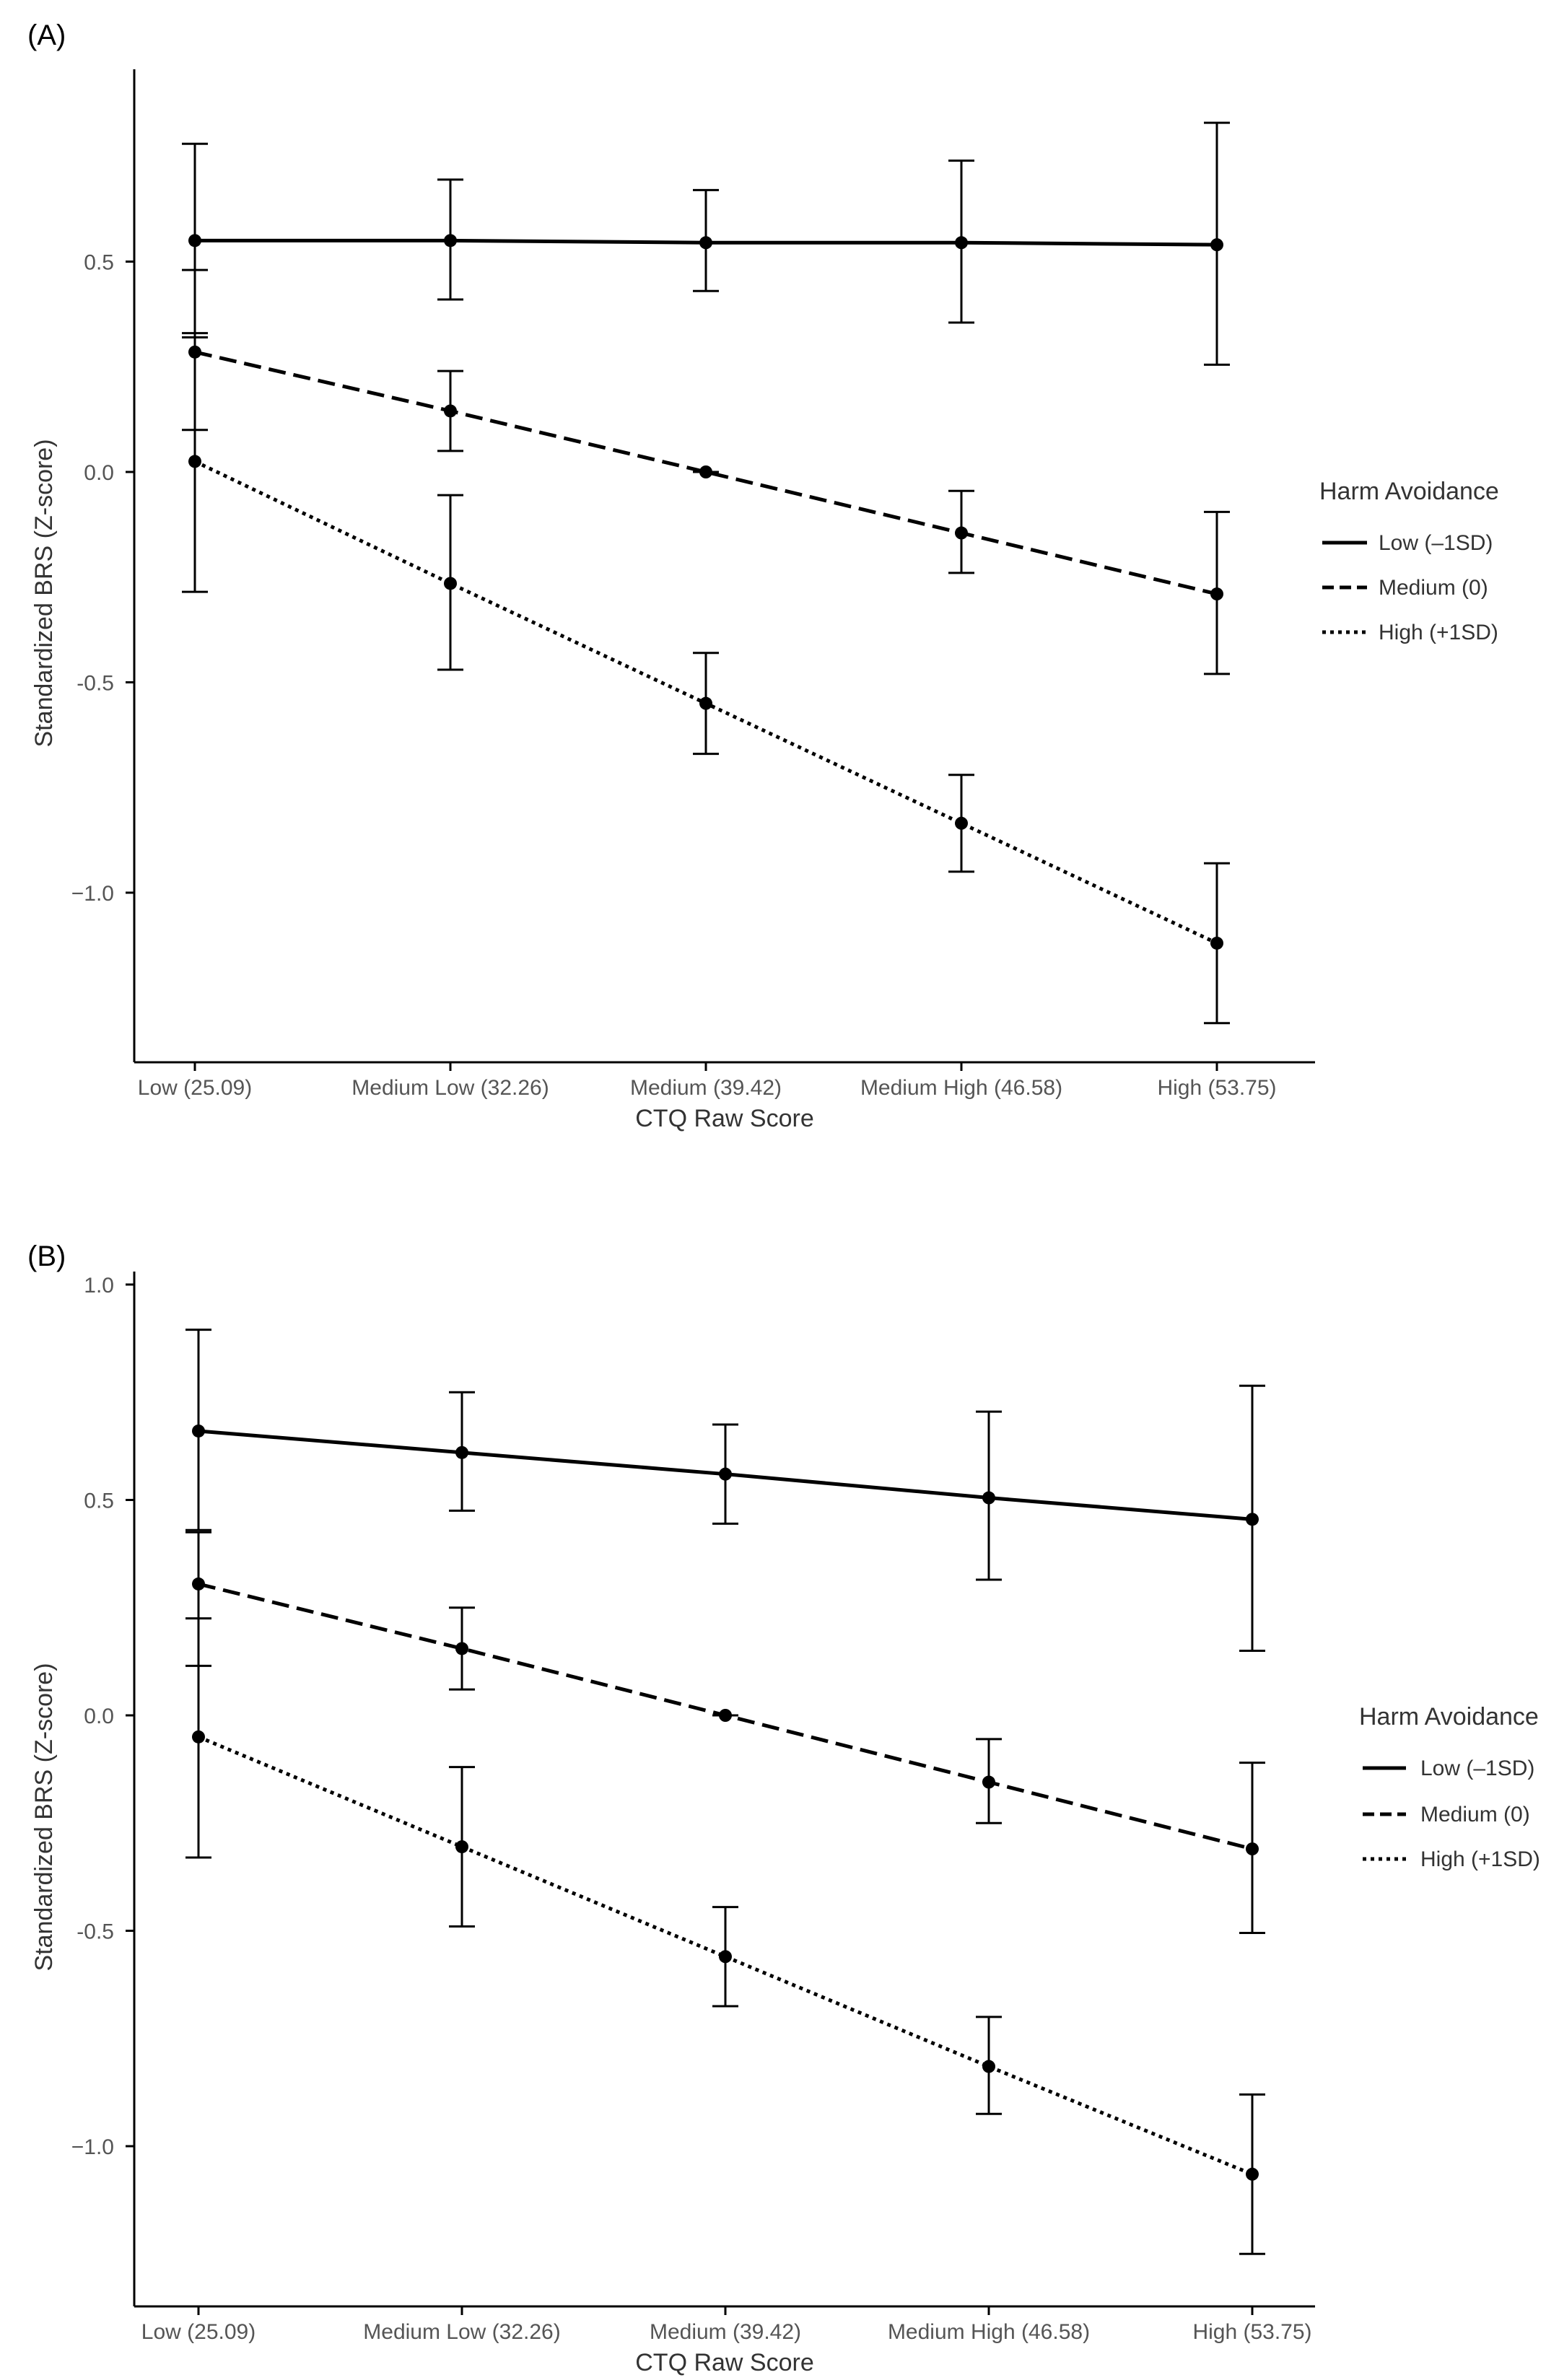  I want to click on panel-label: (A), so click(46, 35).